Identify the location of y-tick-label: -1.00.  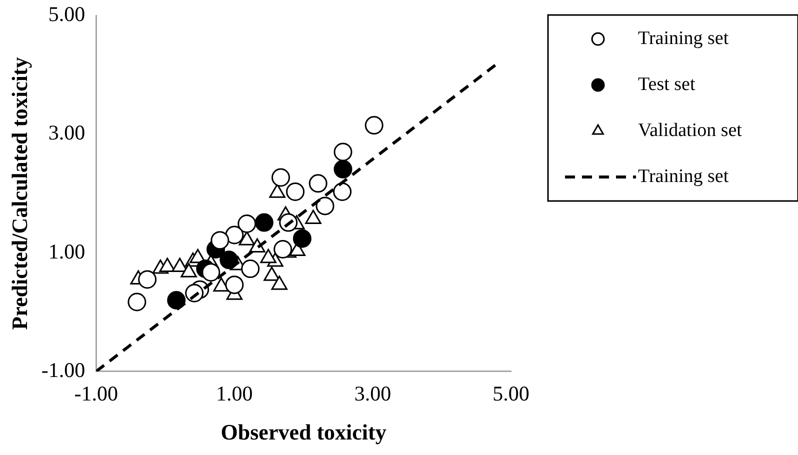
(63, 370).